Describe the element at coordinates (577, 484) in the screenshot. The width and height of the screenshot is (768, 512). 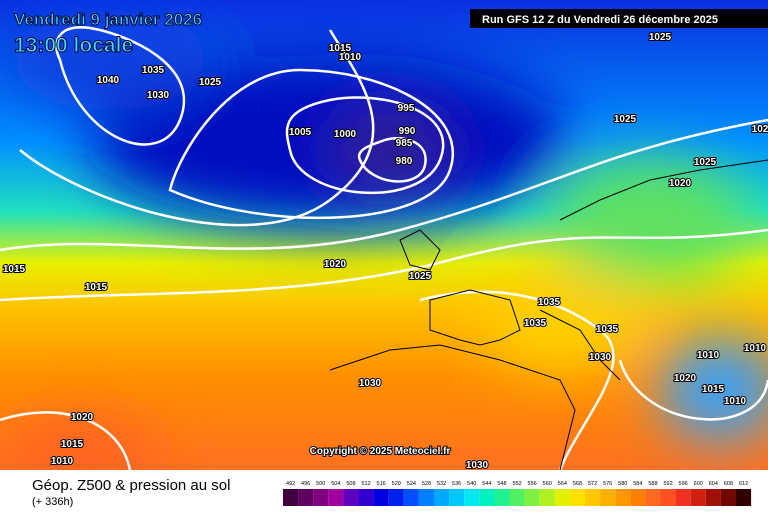
I see `legend-label: 568` at that location.